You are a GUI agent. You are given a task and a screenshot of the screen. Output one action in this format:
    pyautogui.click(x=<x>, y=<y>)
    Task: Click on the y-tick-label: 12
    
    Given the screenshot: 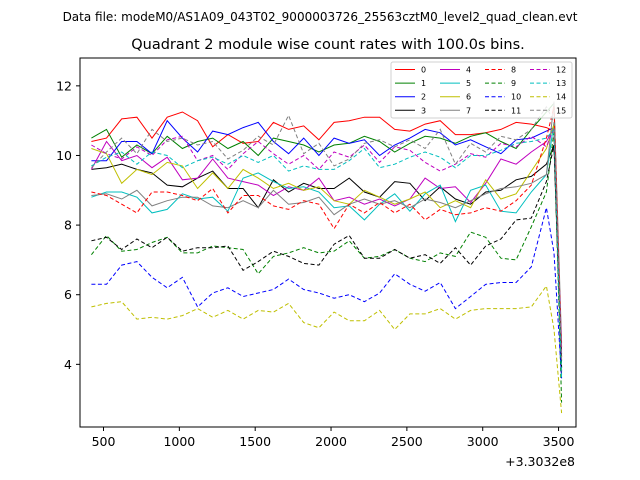 What is the action you would take?
    pyautogui.click(x=64, y=85)
    